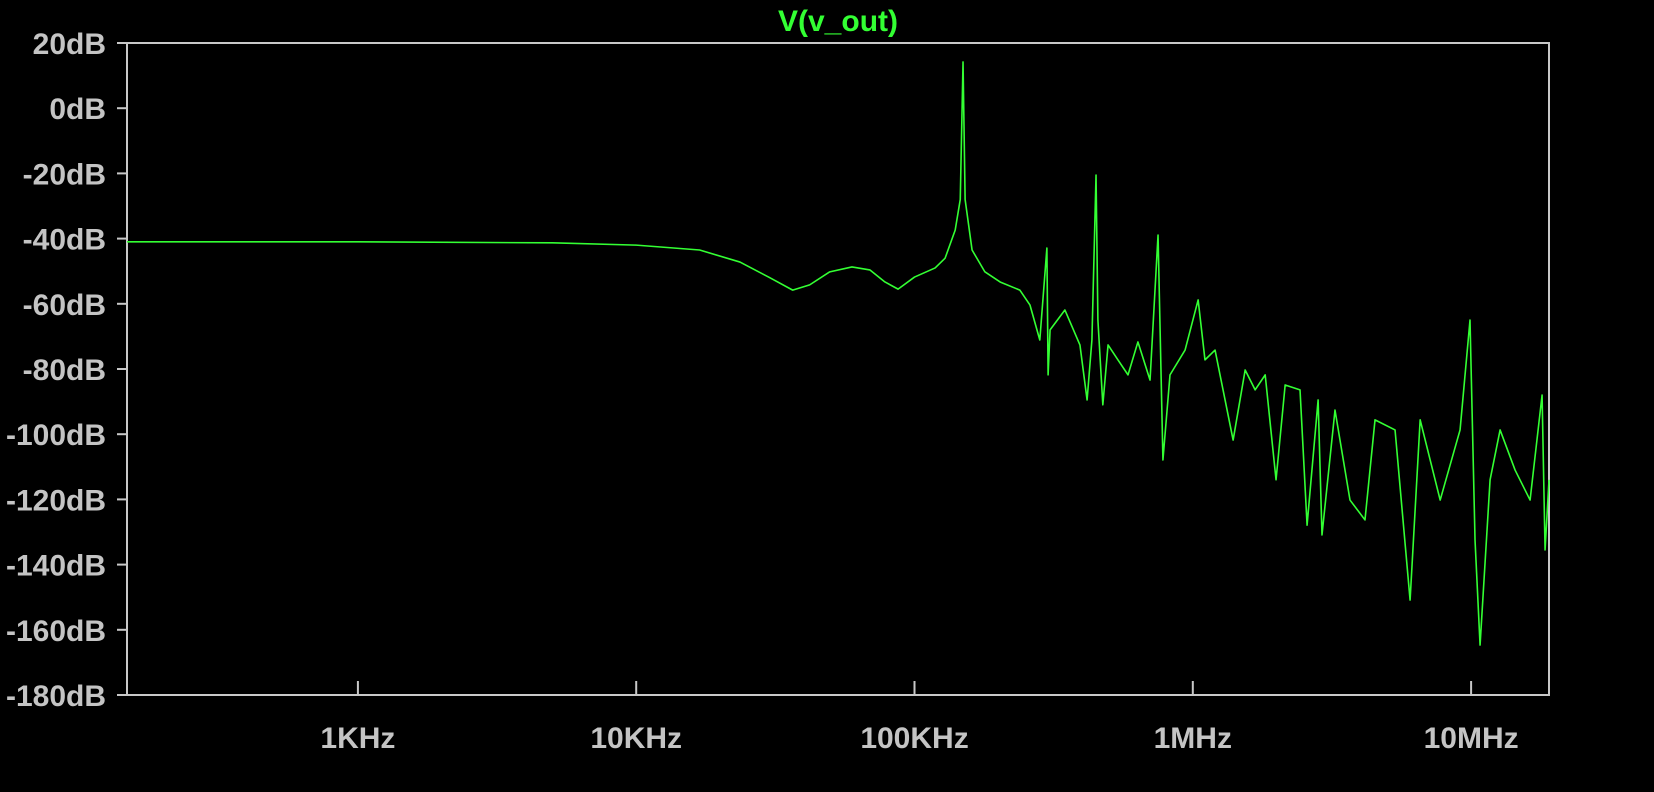 Image resolution: width=1654 pixels, height=792 pixels. I want to click on x-tick-label: 100KHz, so click(914, 738).